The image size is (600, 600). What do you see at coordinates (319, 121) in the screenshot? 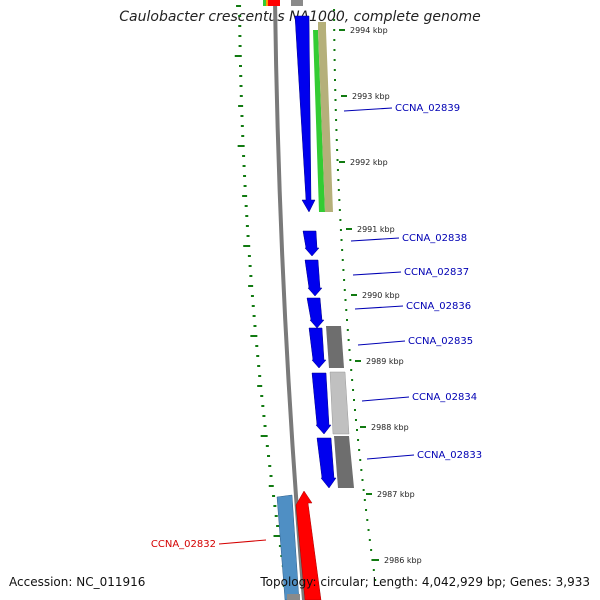
I see `gene-feature-green-strip` at bounding box center [319, 121].